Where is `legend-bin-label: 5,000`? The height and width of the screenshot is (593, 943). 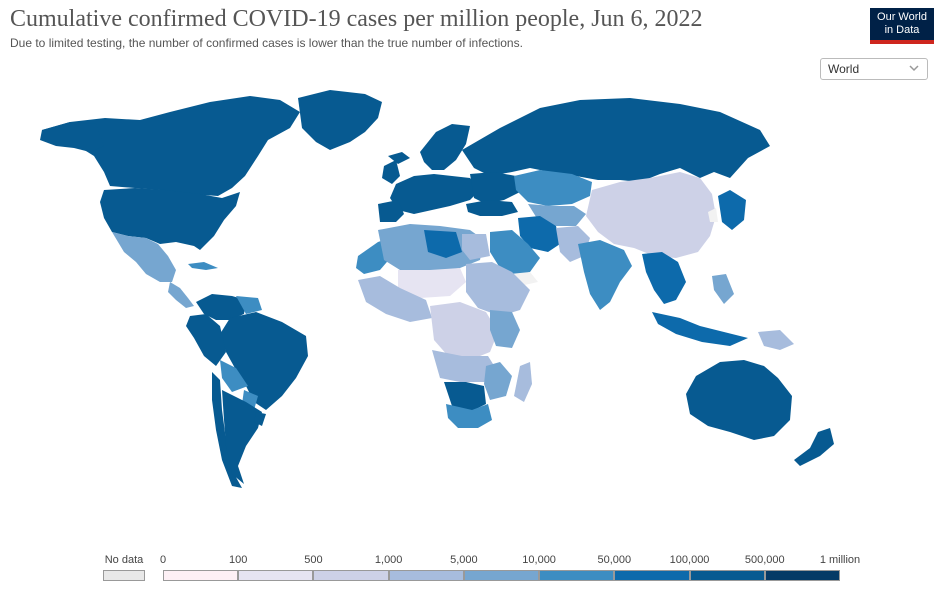 legend-bin-label: 5,000 is located at coordinates (464, 560).